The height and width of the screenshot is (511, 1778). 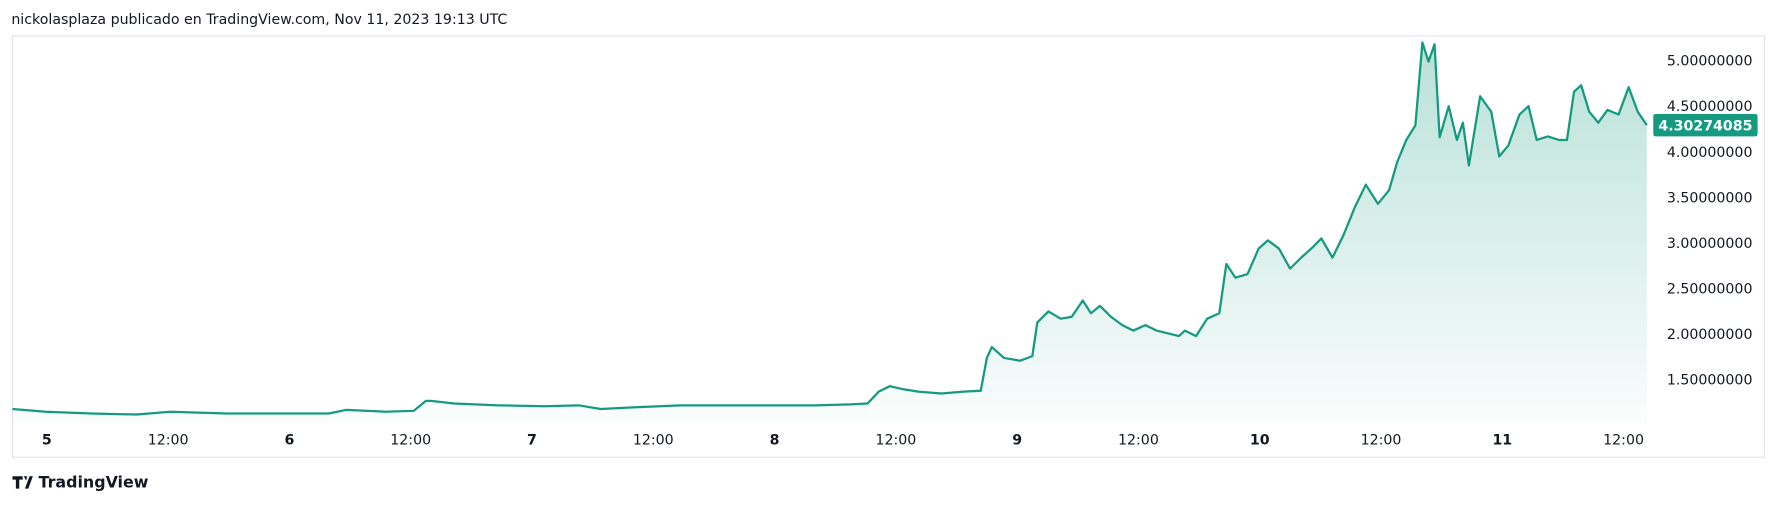 I want to click on x-tick-label: 6, so click(x=289, y=440).